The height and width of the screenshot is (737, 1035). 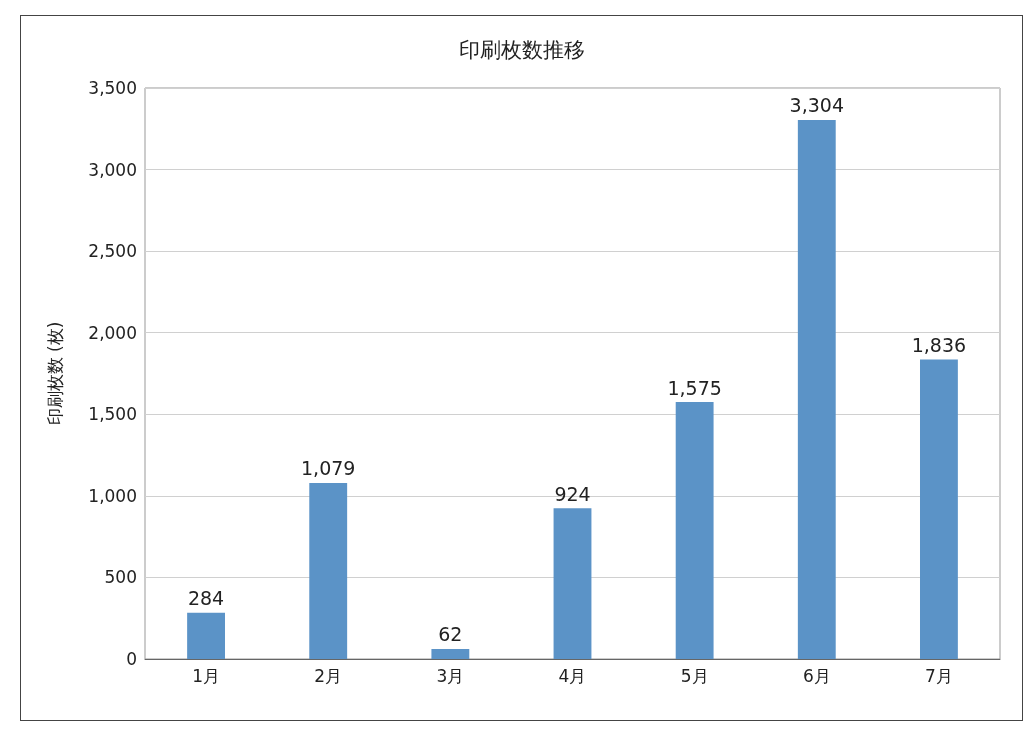 I want to click on y-tick-label: 1,000, so click(x=112, y=495).